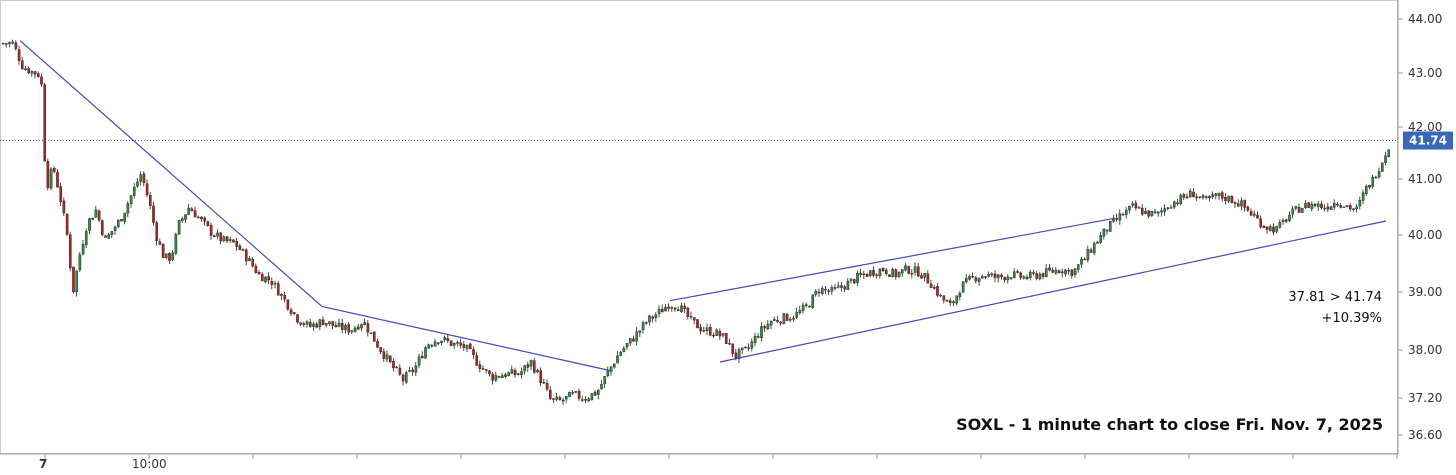 The width and height of the screenshot is (1456, 475). Describe the element at coordinates (1400, 227) in the screenshot. I see `y-tick-marks` at that location.